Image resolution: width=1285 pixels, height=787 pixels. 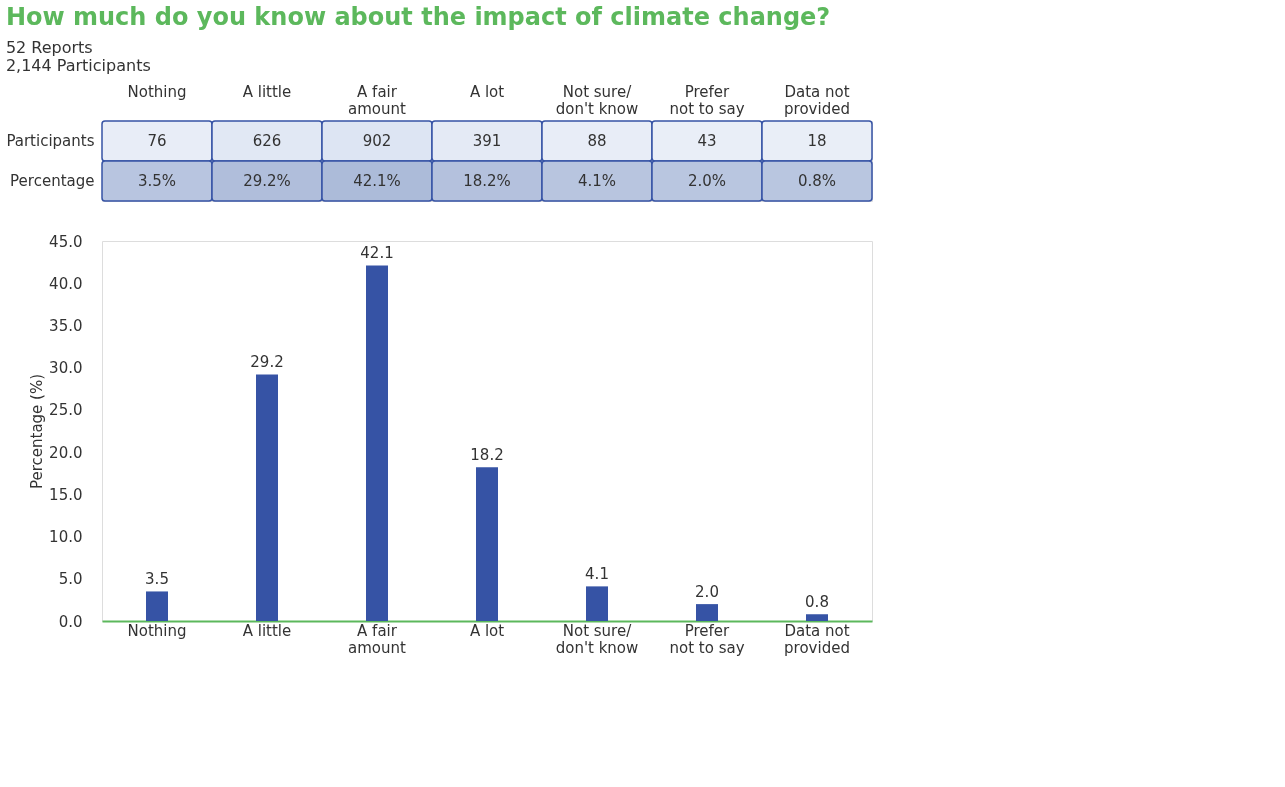 I want to click on data-label: 29.2%, so click(x=267, y=181).